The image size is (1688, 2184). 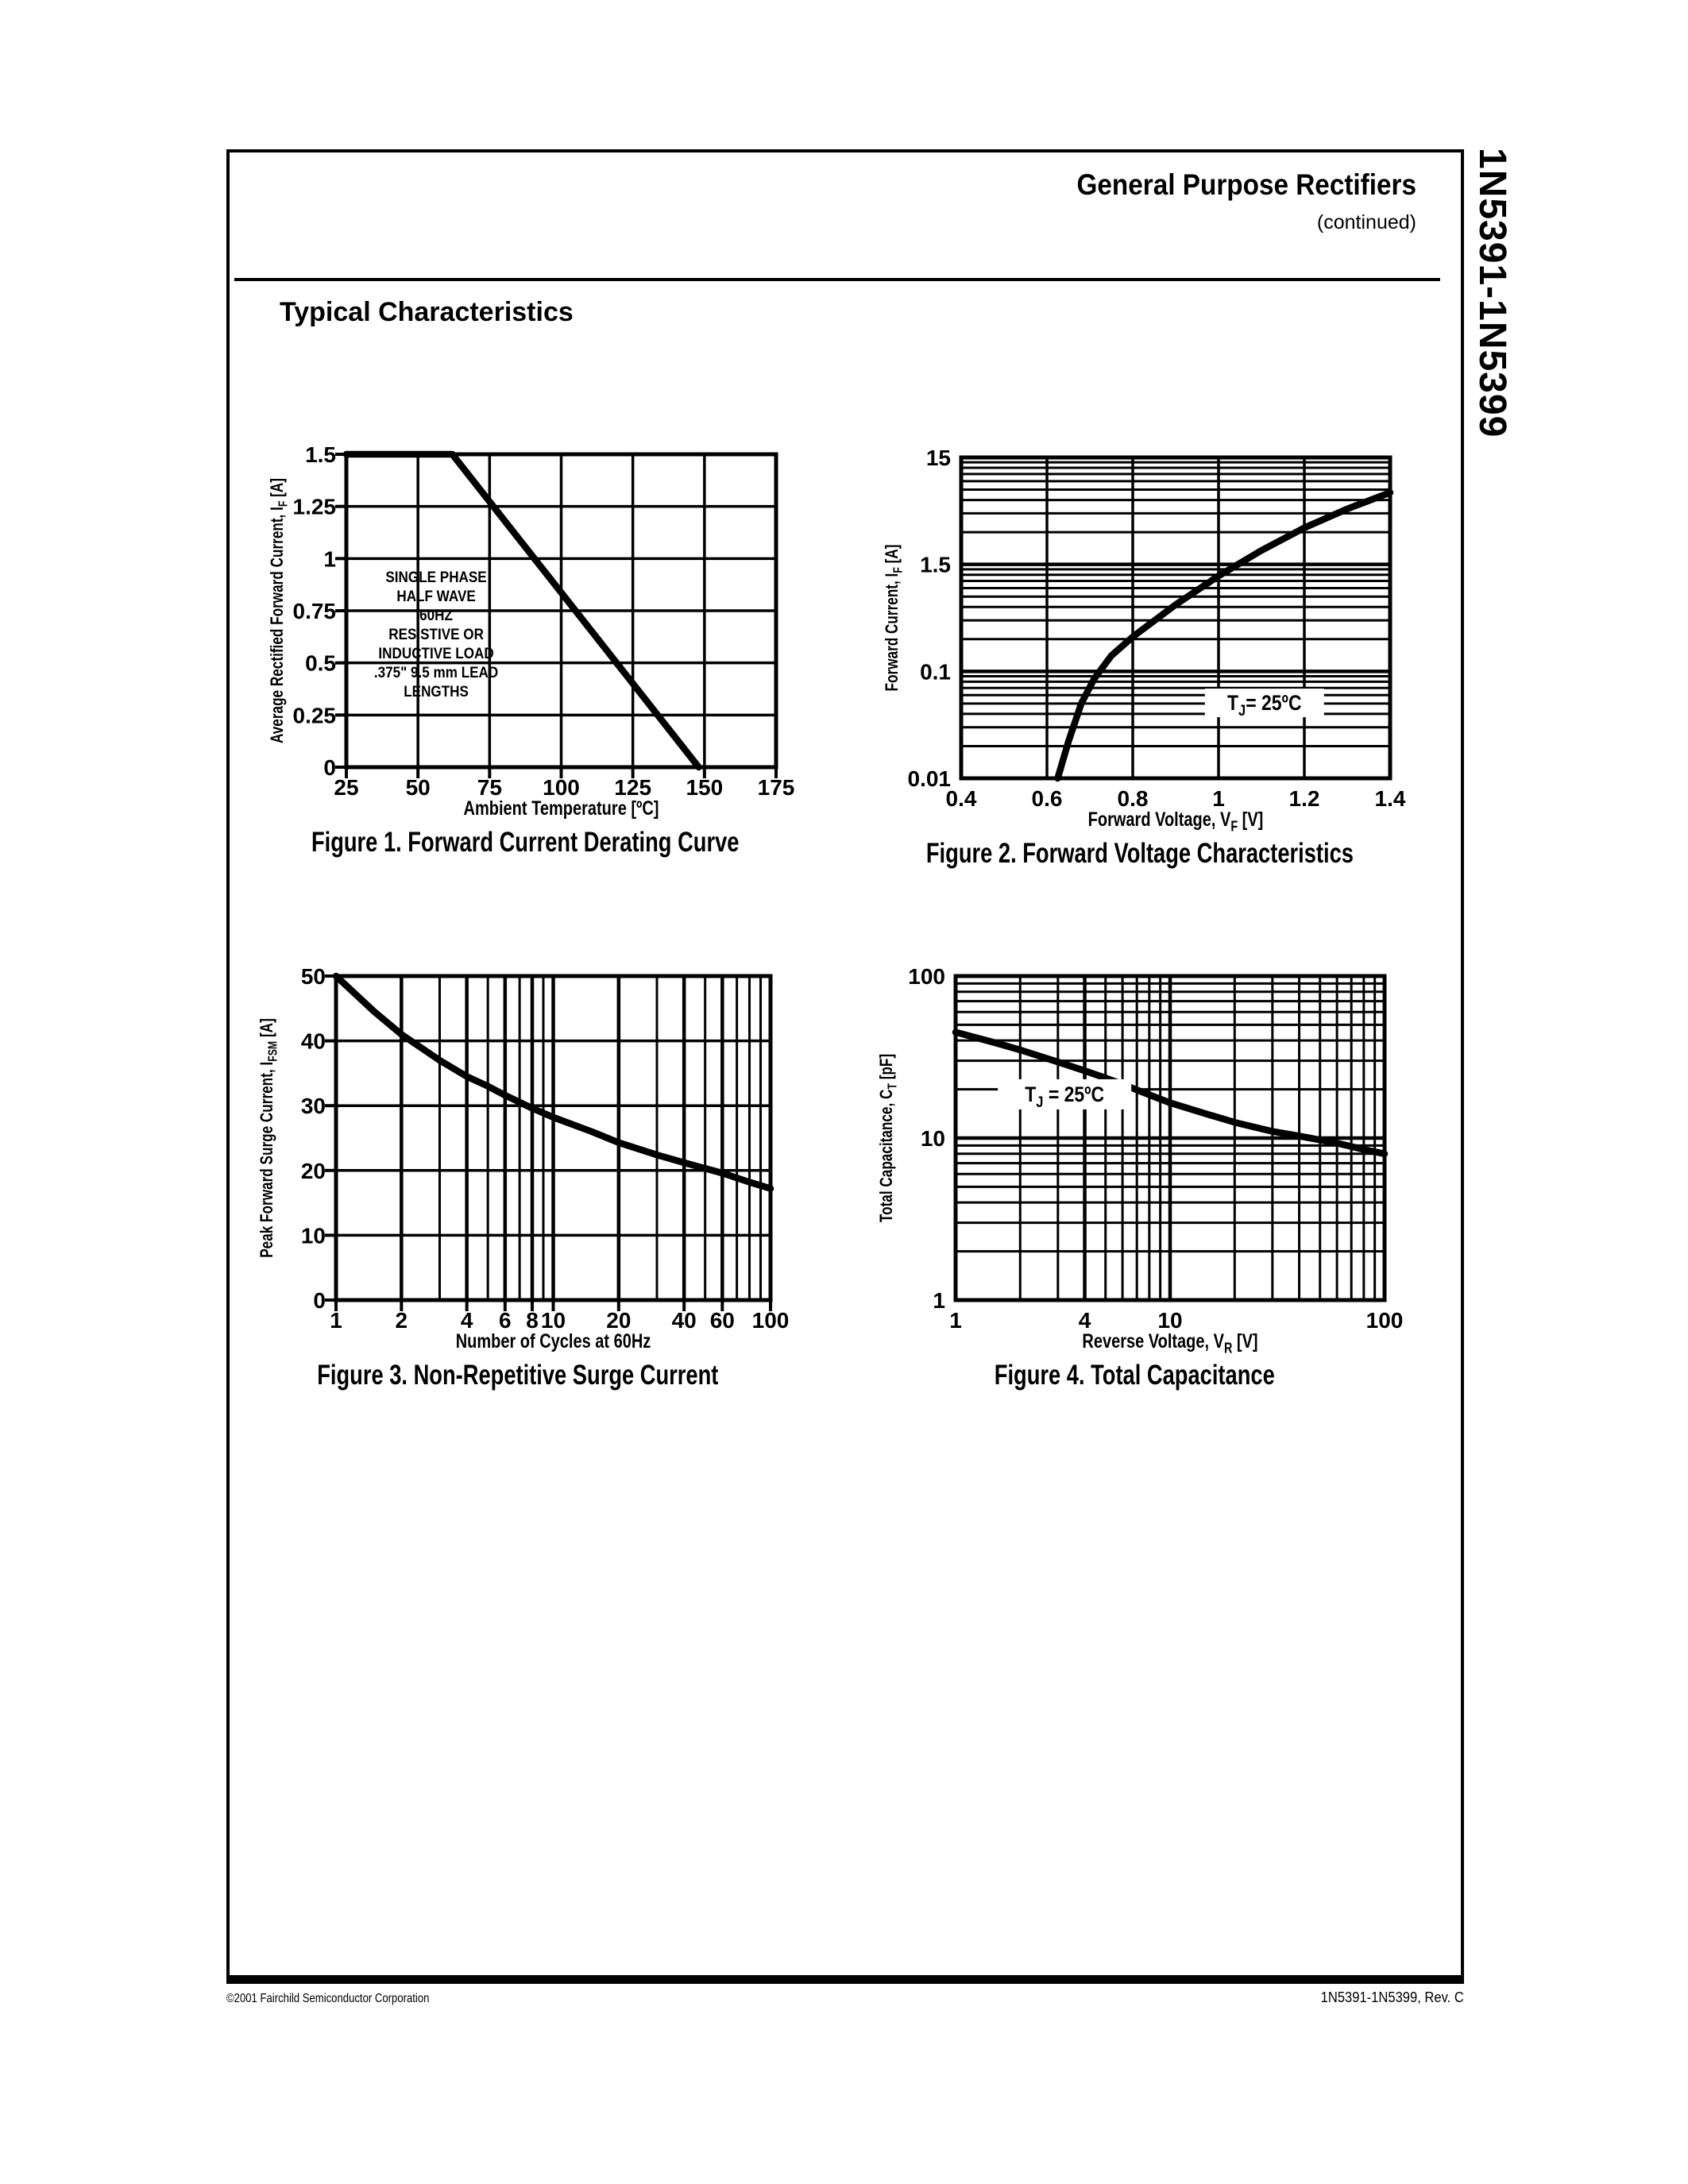 I want to click on figure-3-curve, so click(x=553, y=1082).